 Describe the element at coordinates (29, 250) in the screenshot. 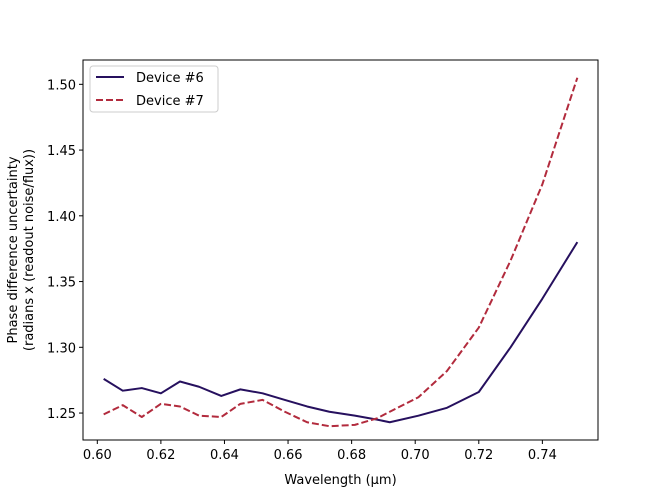

I see `y-axis-label-line-2: (radians x (readout noise/flux))` at that location.